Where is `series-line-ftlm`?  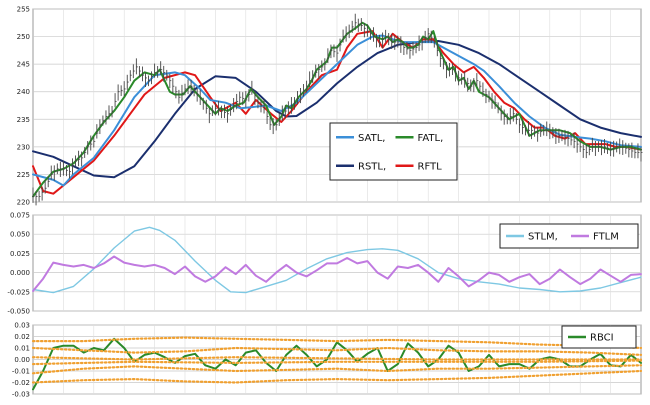
series-line-ftlm is located at coordinates (337, 273).